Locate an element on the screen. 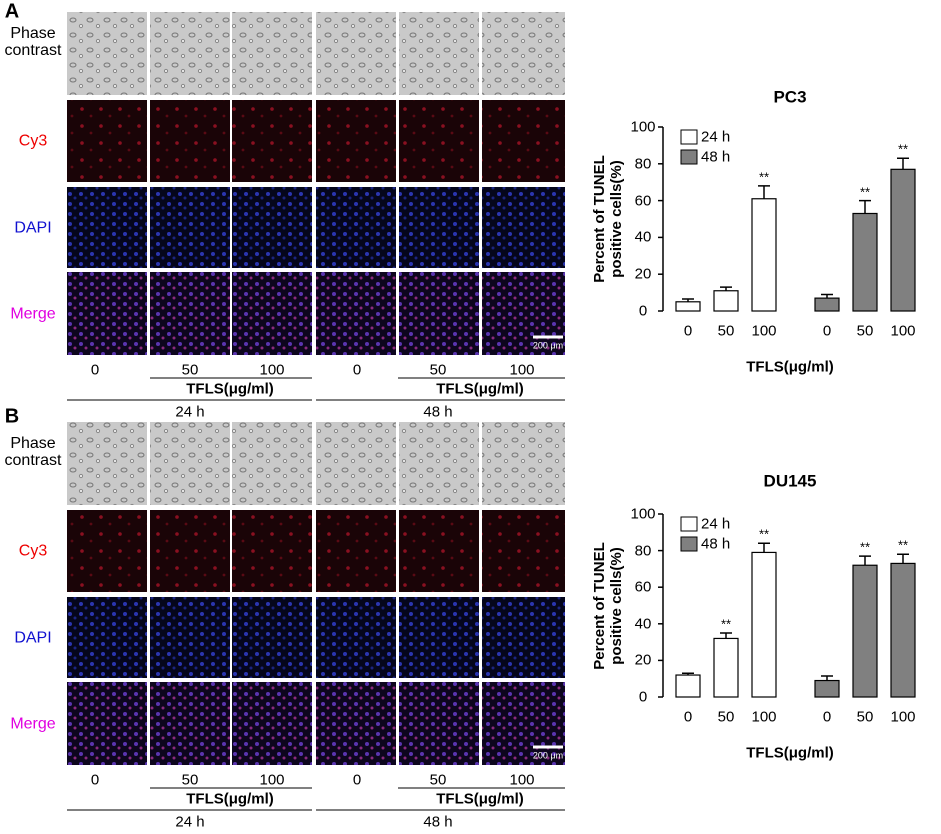 The image size is (941, 834). legend-label: 48 h is located at coordinates (716, 544).